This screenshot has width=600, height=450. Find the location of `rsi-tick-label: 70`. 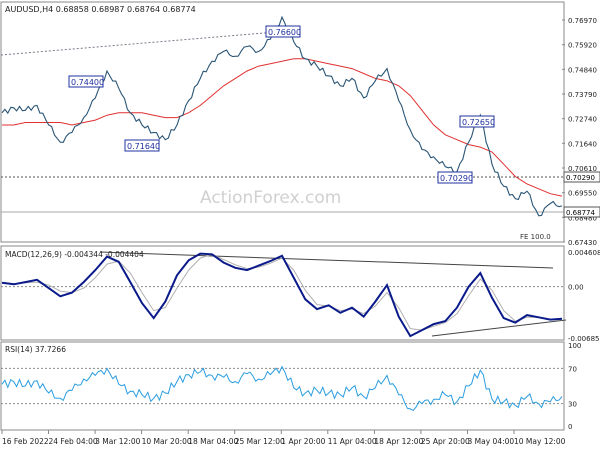

rsi-tick-label: 70 is located at coordinates (572, 369).